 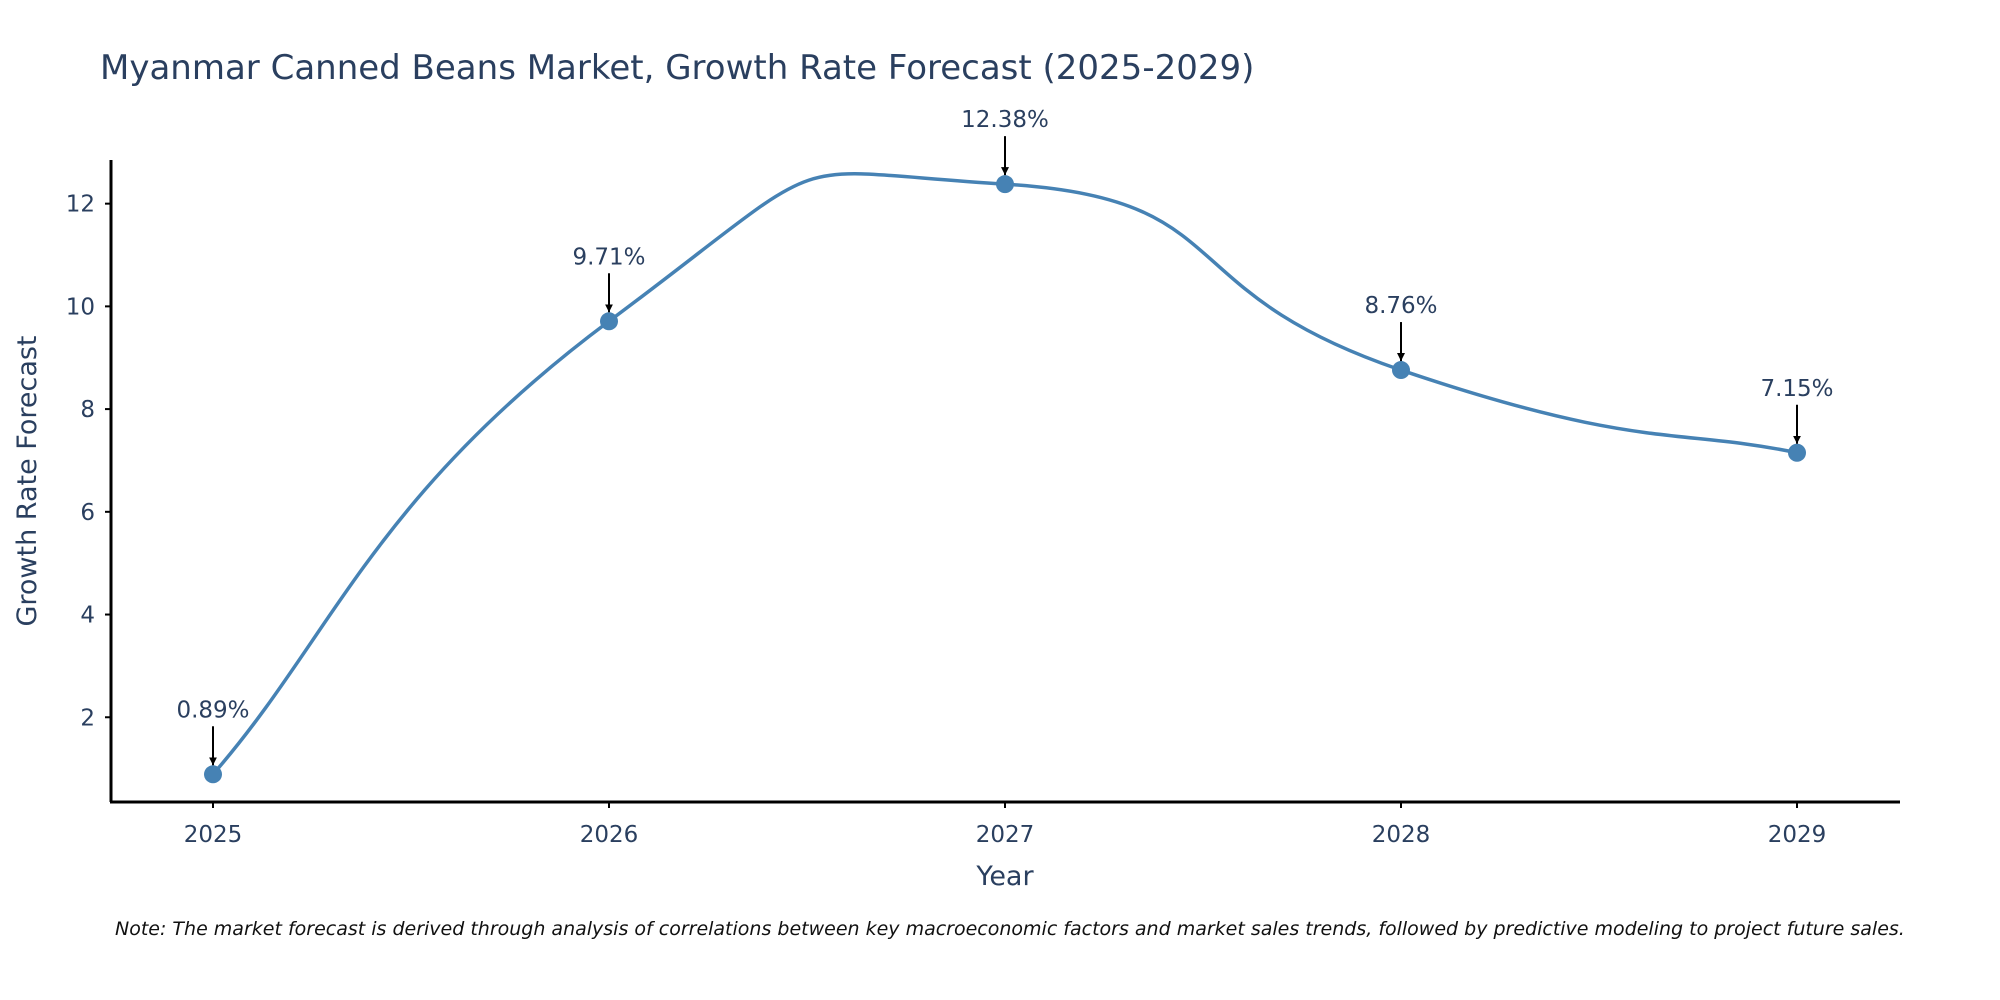 I want to click on y-tick-label: 12, so click(x=80, y=205).